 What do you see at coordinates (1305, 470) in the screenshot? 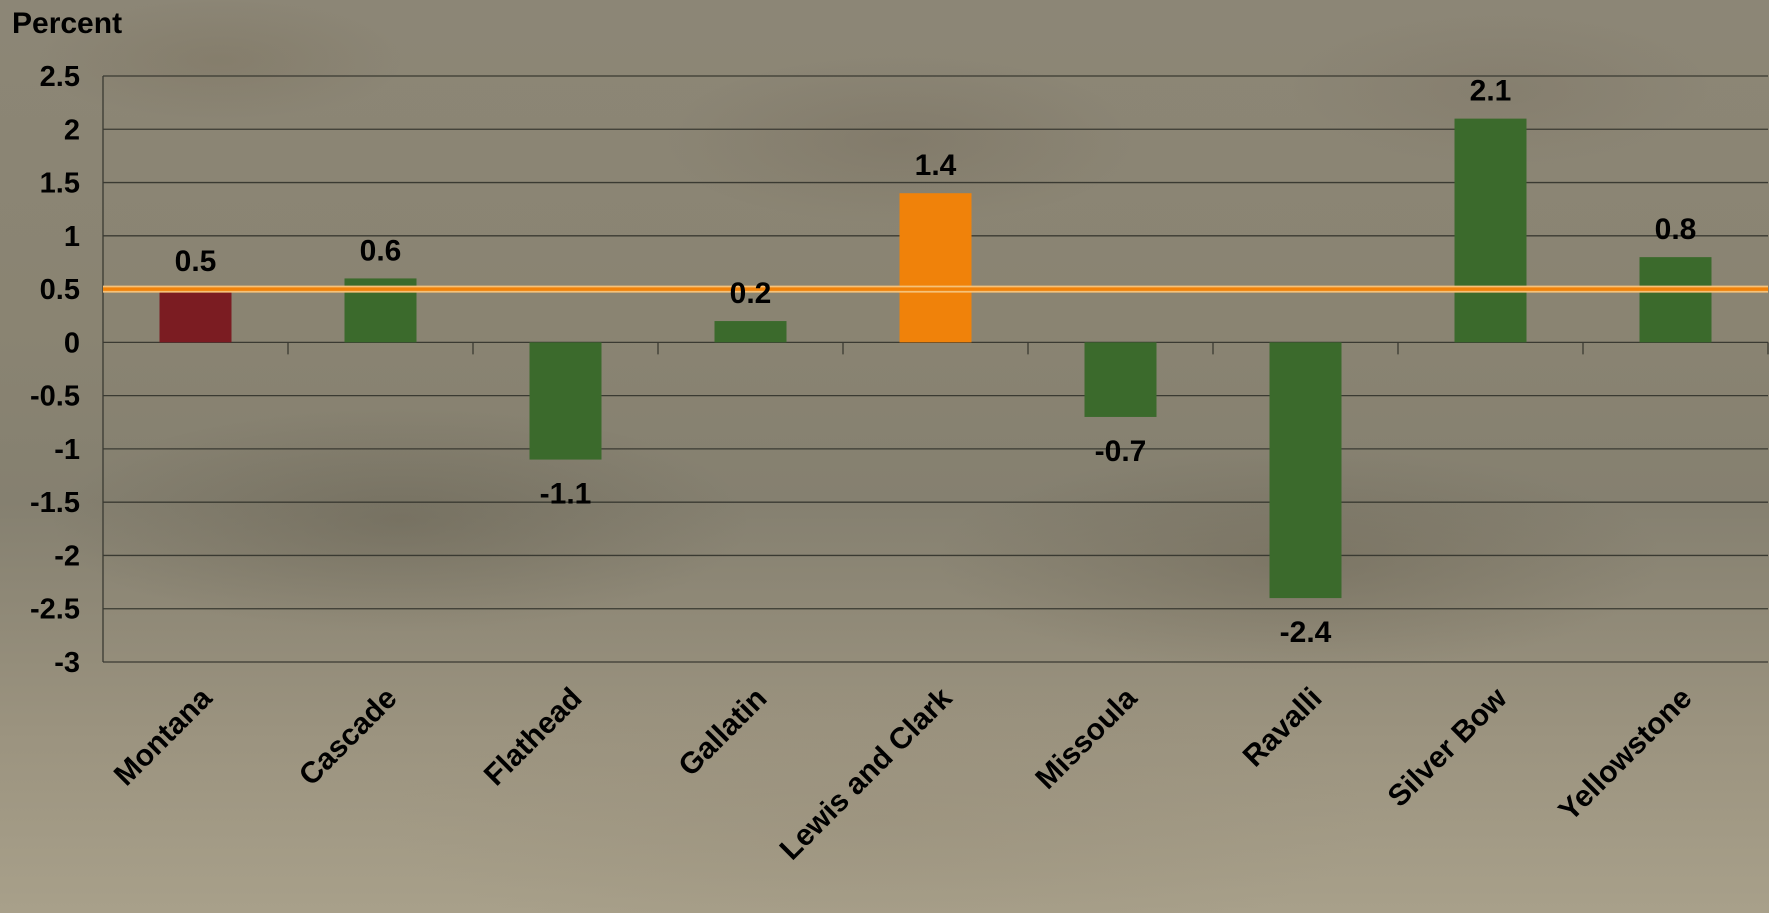
I see `bar-ravalli` at bounding box center [1305, 470].